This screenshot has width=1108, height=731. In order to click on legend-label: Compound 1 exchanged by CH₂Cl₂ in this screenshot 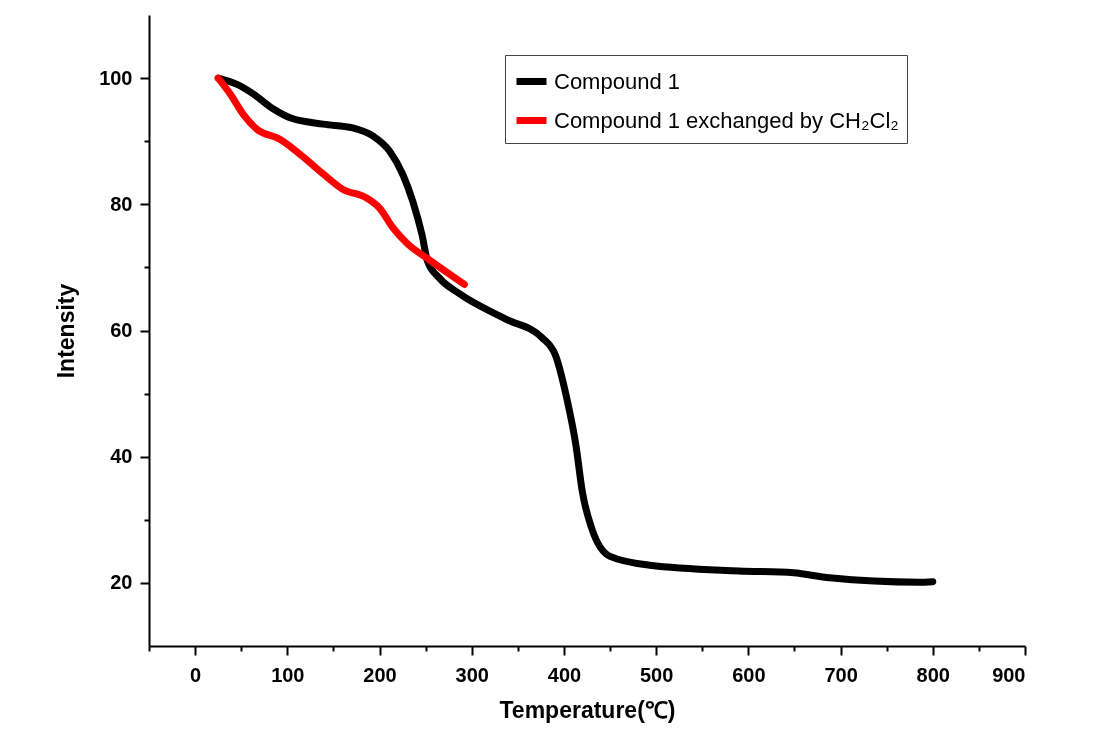, I will do `click(726, 120)`.